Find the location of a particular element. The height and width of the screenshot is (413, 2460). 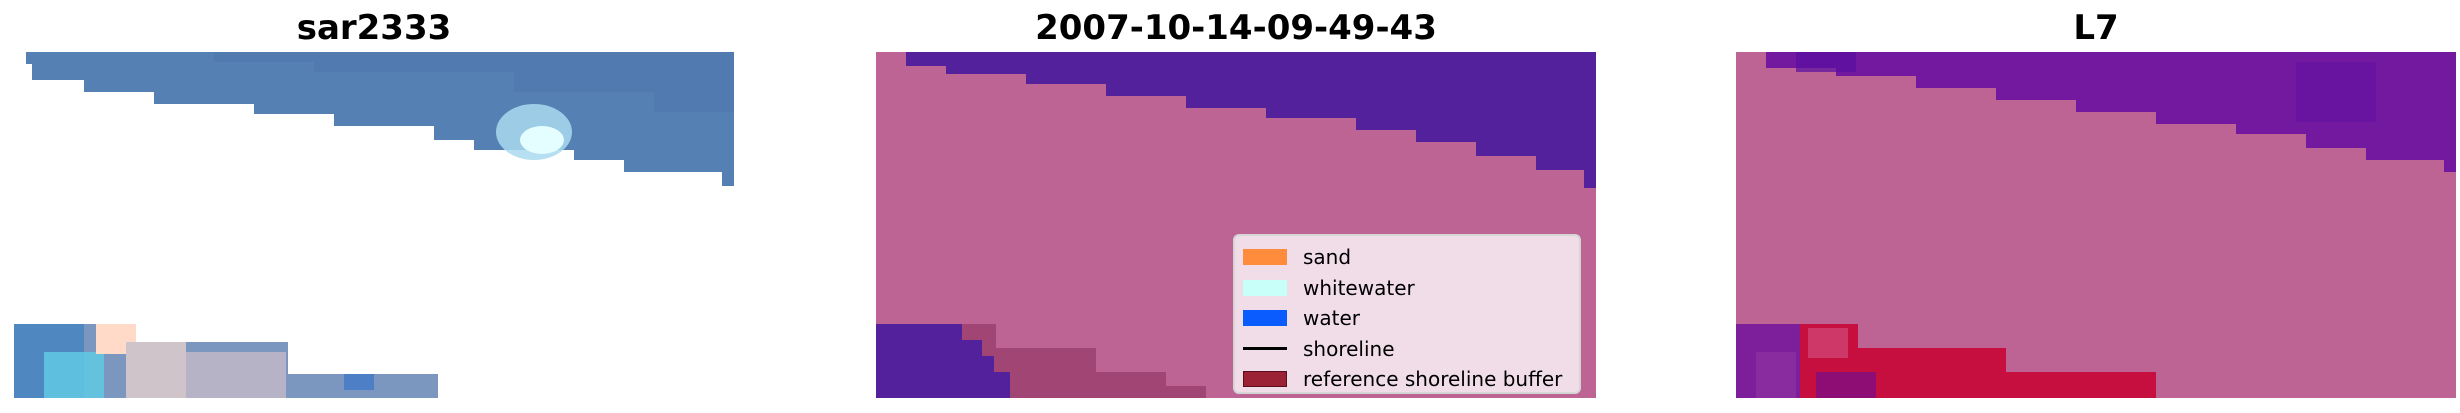

legend-item-reference-buffer: reference shoreline buffer is located at coordinates (1407, 379).